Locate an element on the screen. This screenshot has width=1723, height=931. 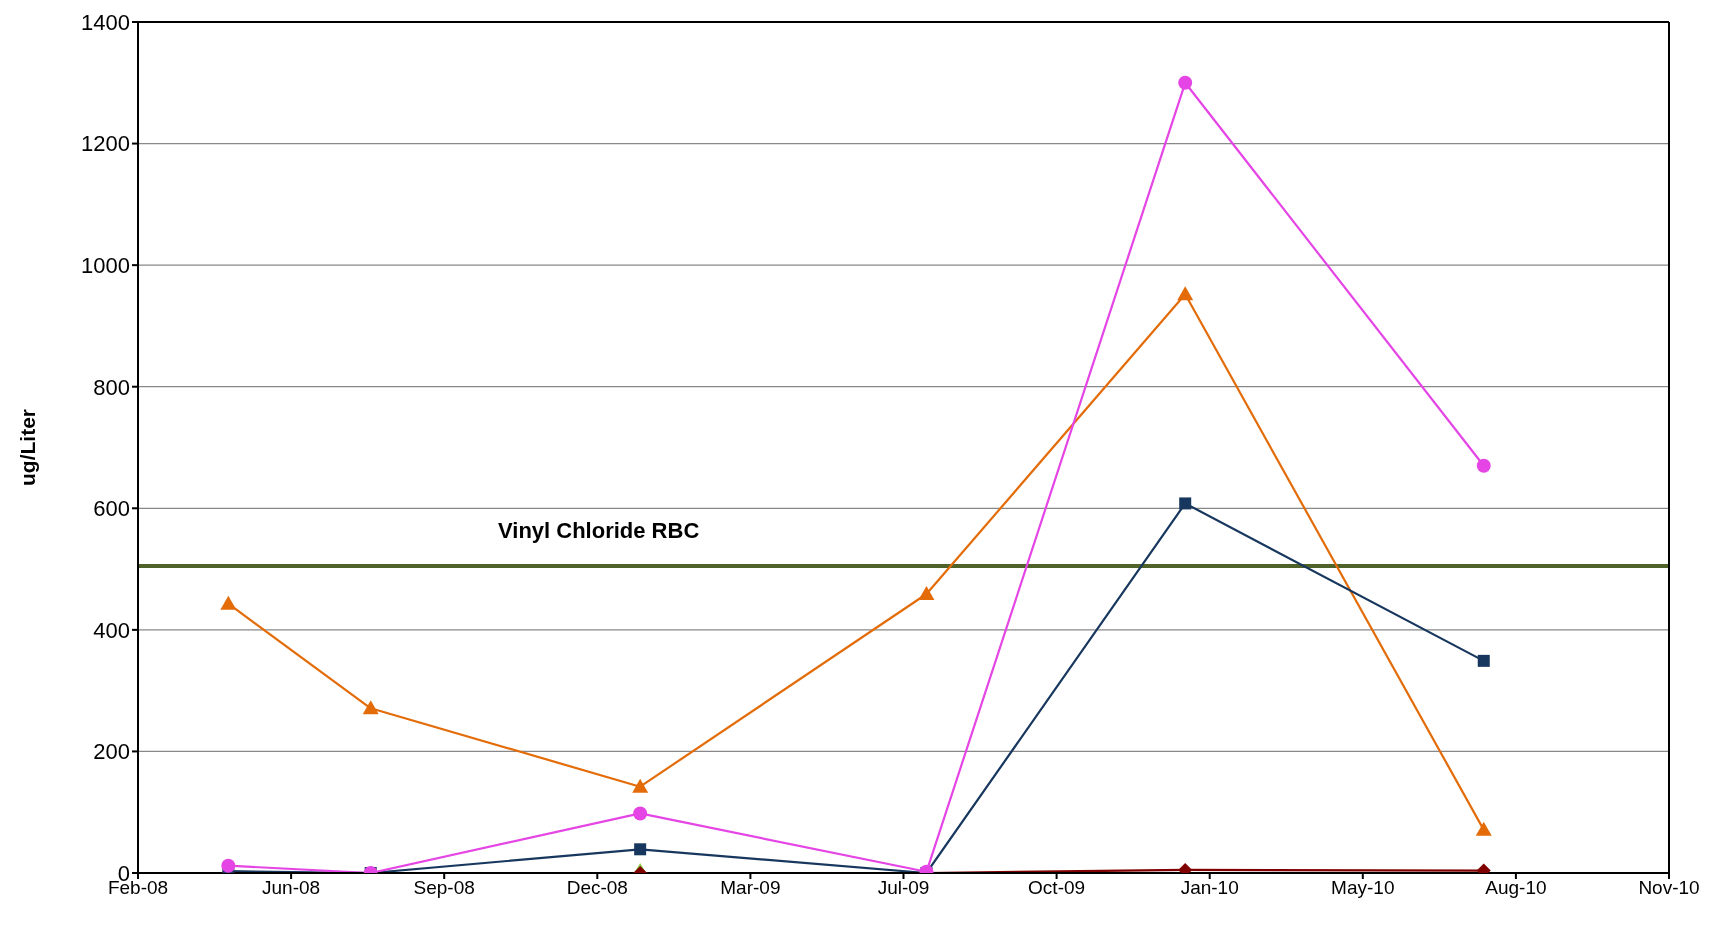
y-tick-label: 1400 is located at coordinates (105, 22).